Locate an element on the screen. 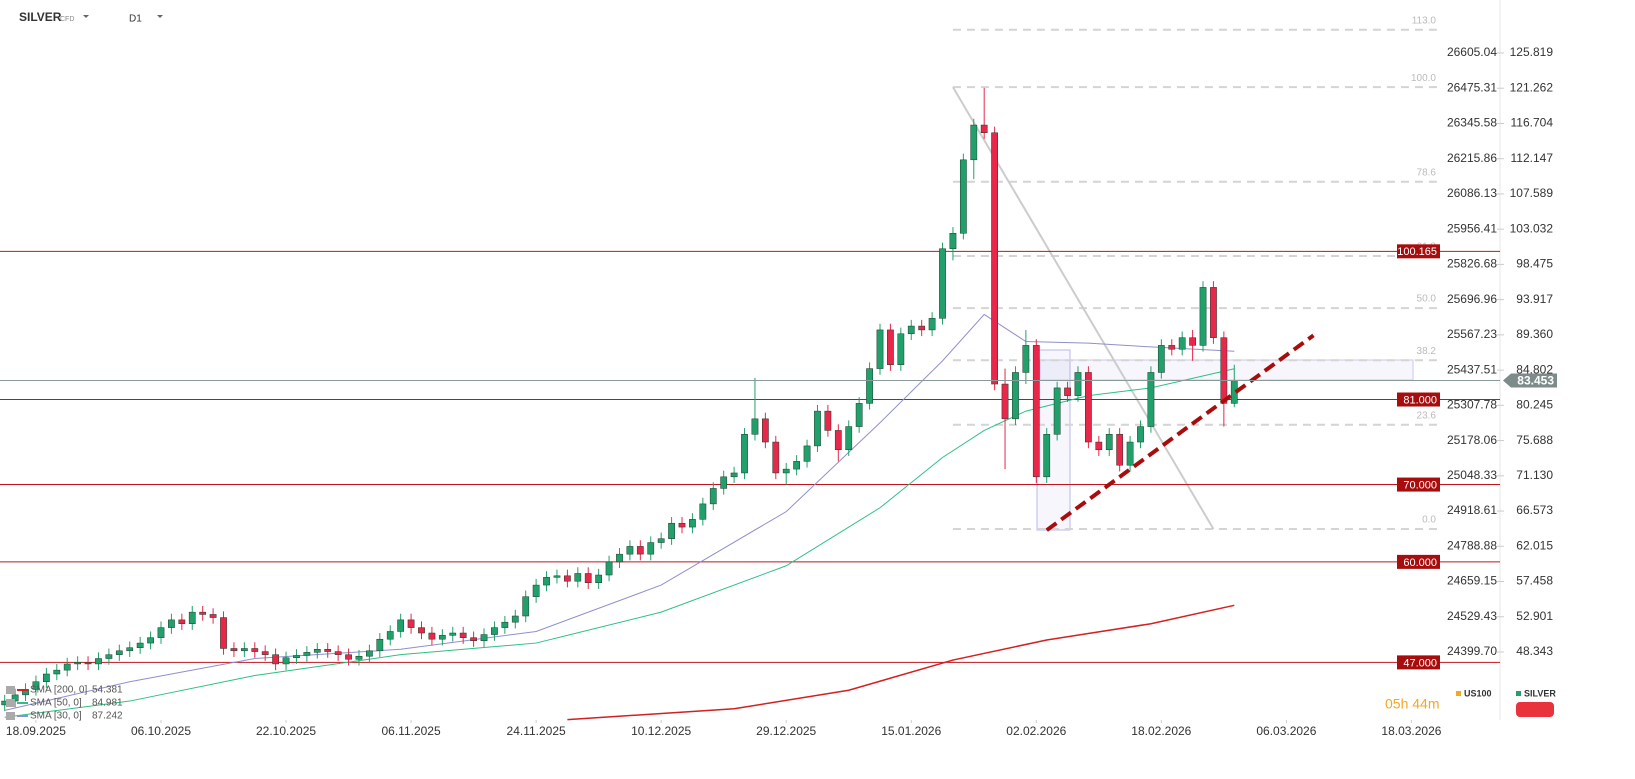  y-tick-label: 116.704 is located at coordinates (1532, 123).